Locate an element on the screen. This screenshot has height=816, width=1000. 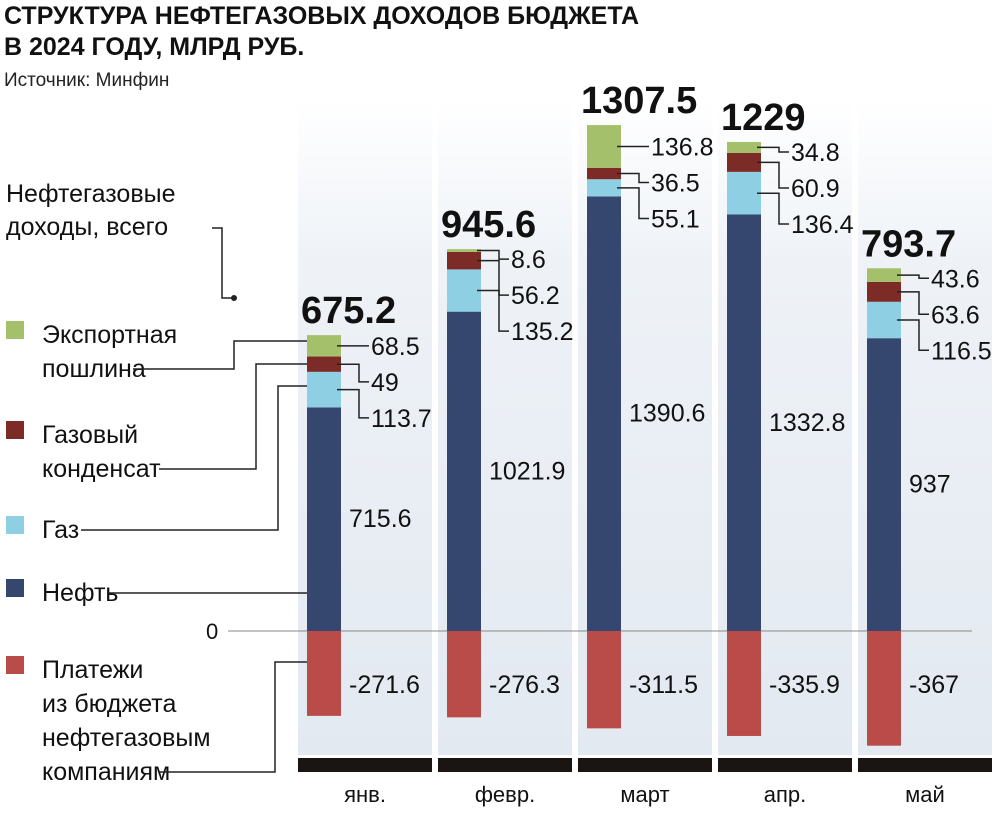
month-label: май is located at coordinates (925, 794).